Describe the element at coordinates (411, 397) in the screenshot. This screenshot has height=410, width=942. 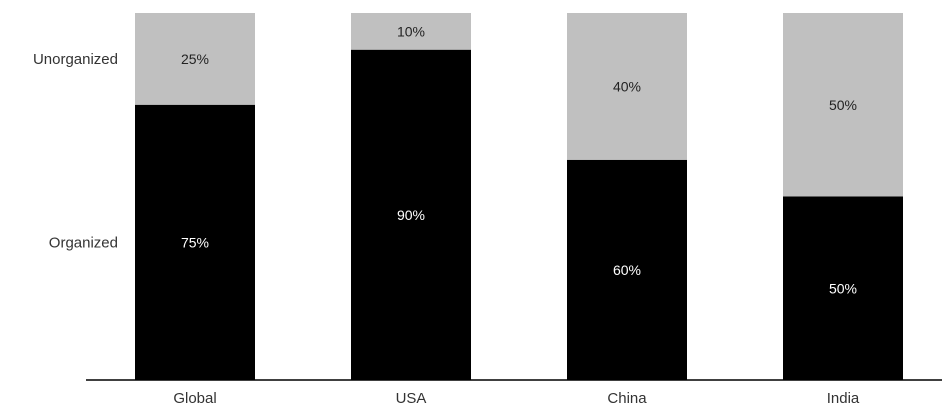
I see `x-tick-label-usa: USA` at that location.